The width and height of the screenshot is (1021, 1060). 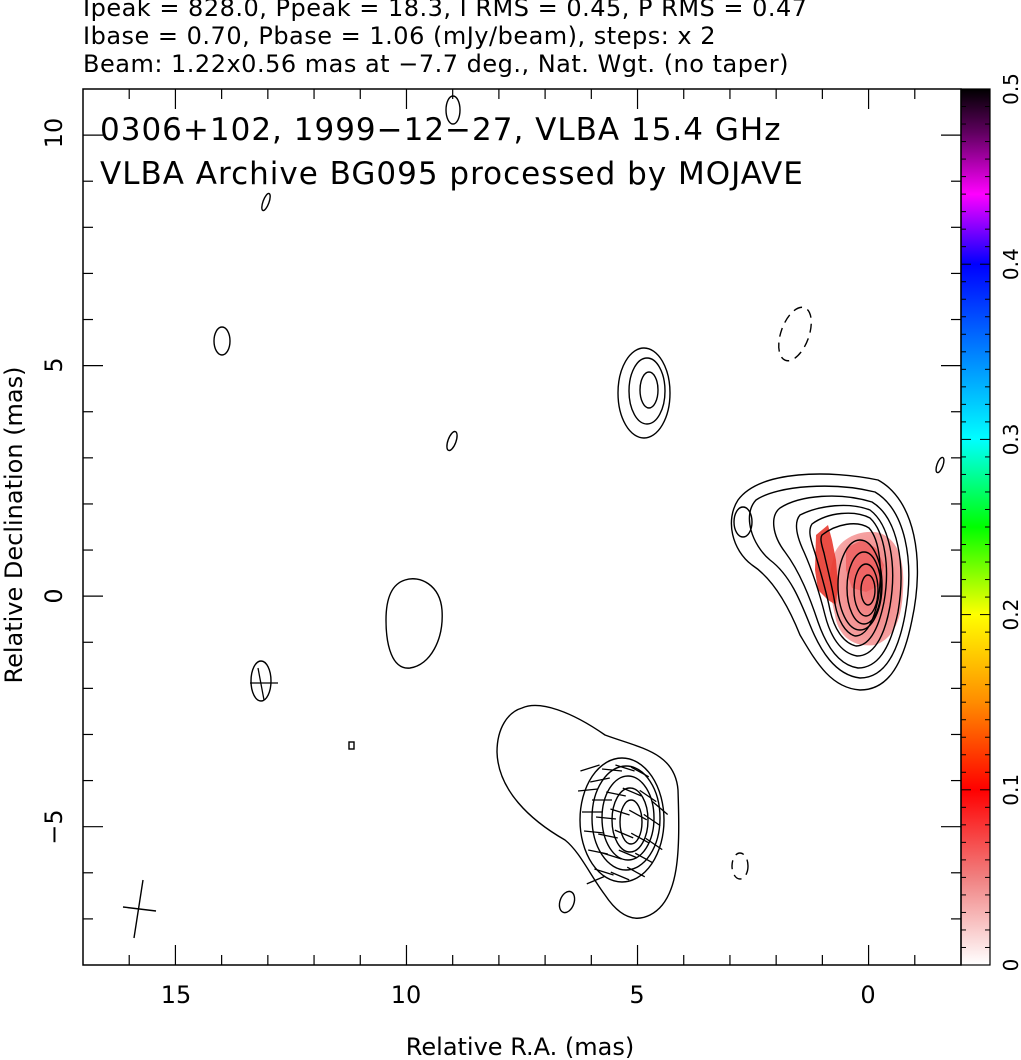 I want to click on map-title: 0306+102, 1999−12−27, VLBA 15.4 GHz, so click(x=440, y=130).